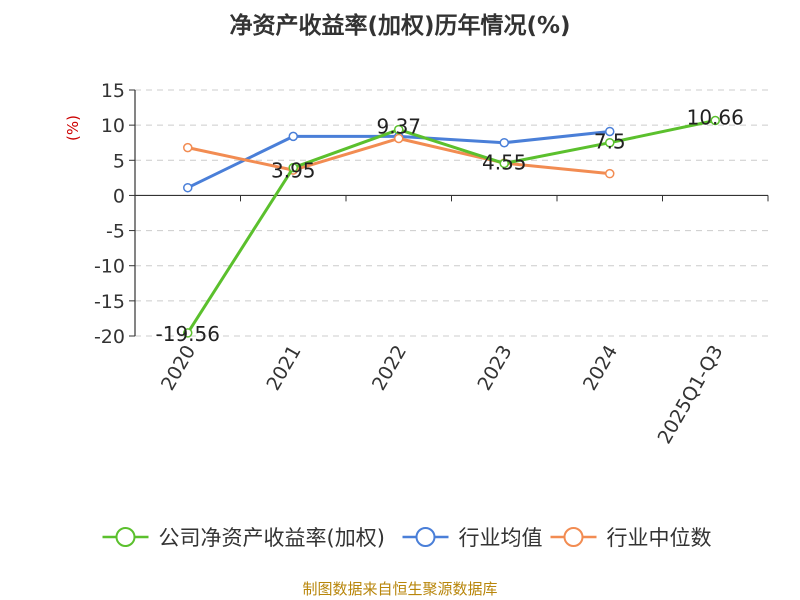  I want to click on data-label: 7.5, so click(610, 142).